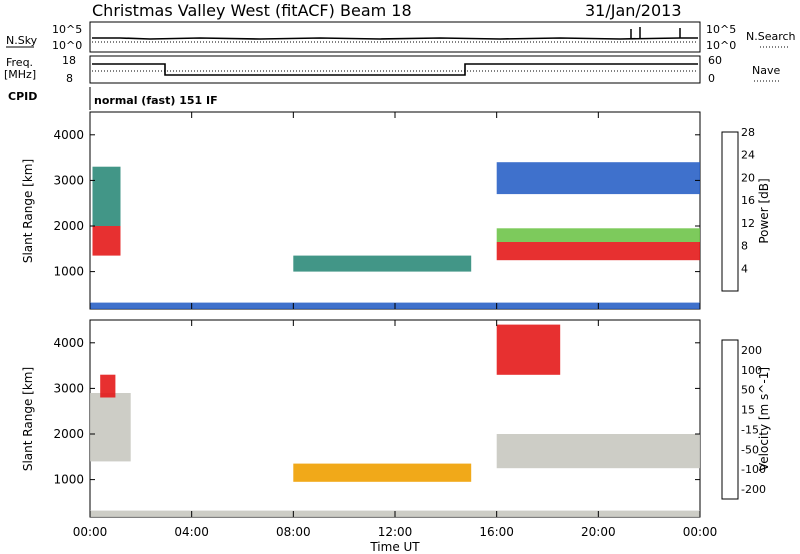 The width and height of the screenshot is (800, 554). I want to click on time-label-3: 12:00, so click(395, 532).